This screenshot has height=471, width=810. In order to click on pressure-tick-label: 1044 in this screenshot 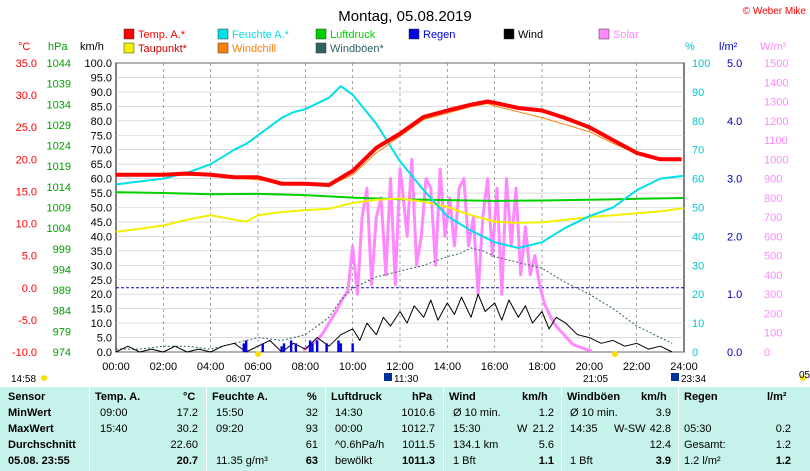, I will do `click(59, 64)`.